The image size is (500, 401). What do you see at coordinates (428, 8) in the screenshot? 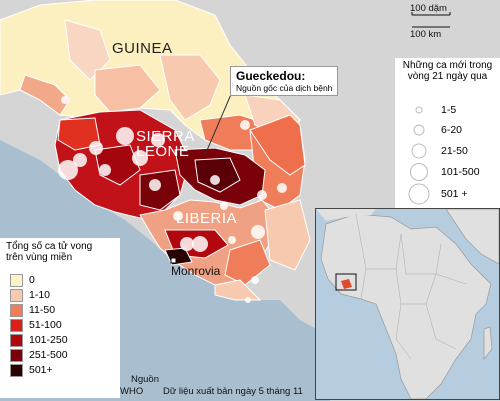
I see `scale-miles: 100 dặm` at bounding box center [428, 8].